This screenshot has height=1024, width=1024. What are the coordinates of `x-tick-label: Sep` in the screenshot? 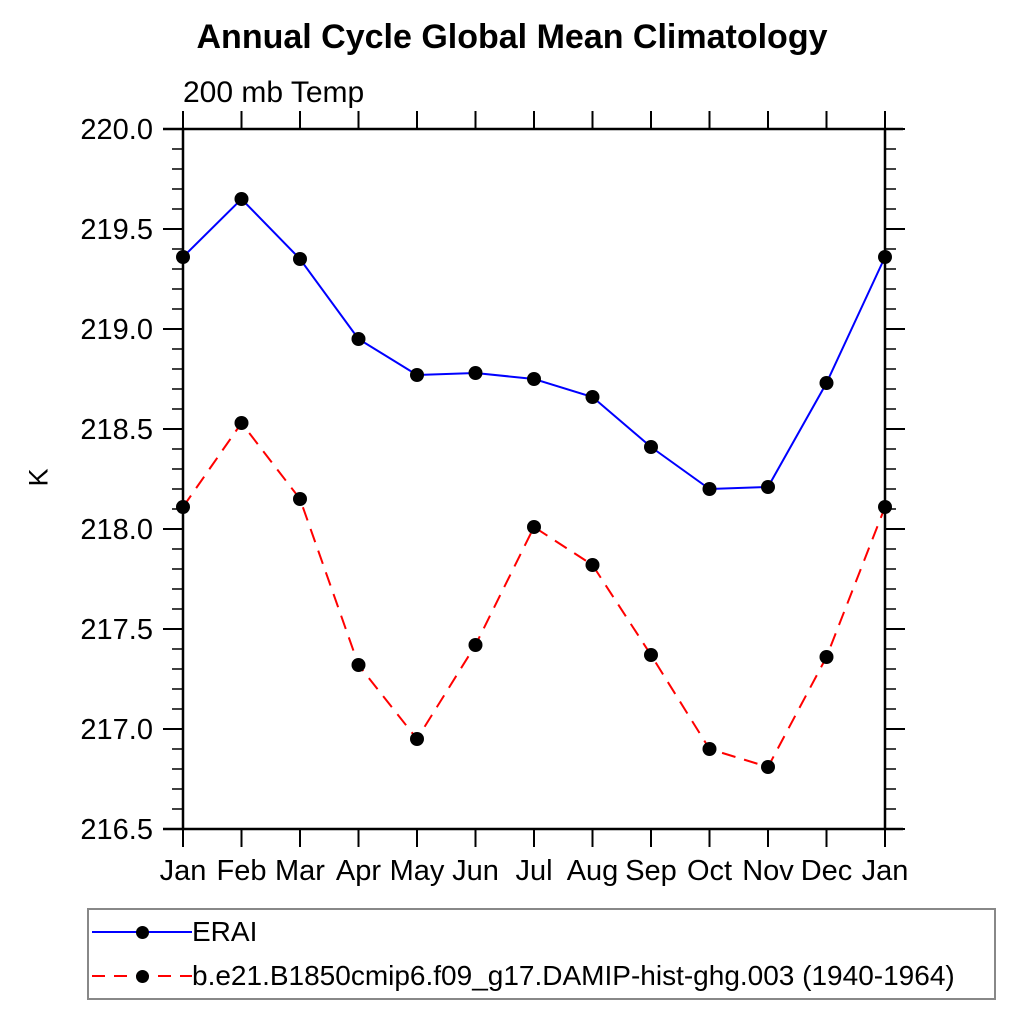 It's located at (651, 871).